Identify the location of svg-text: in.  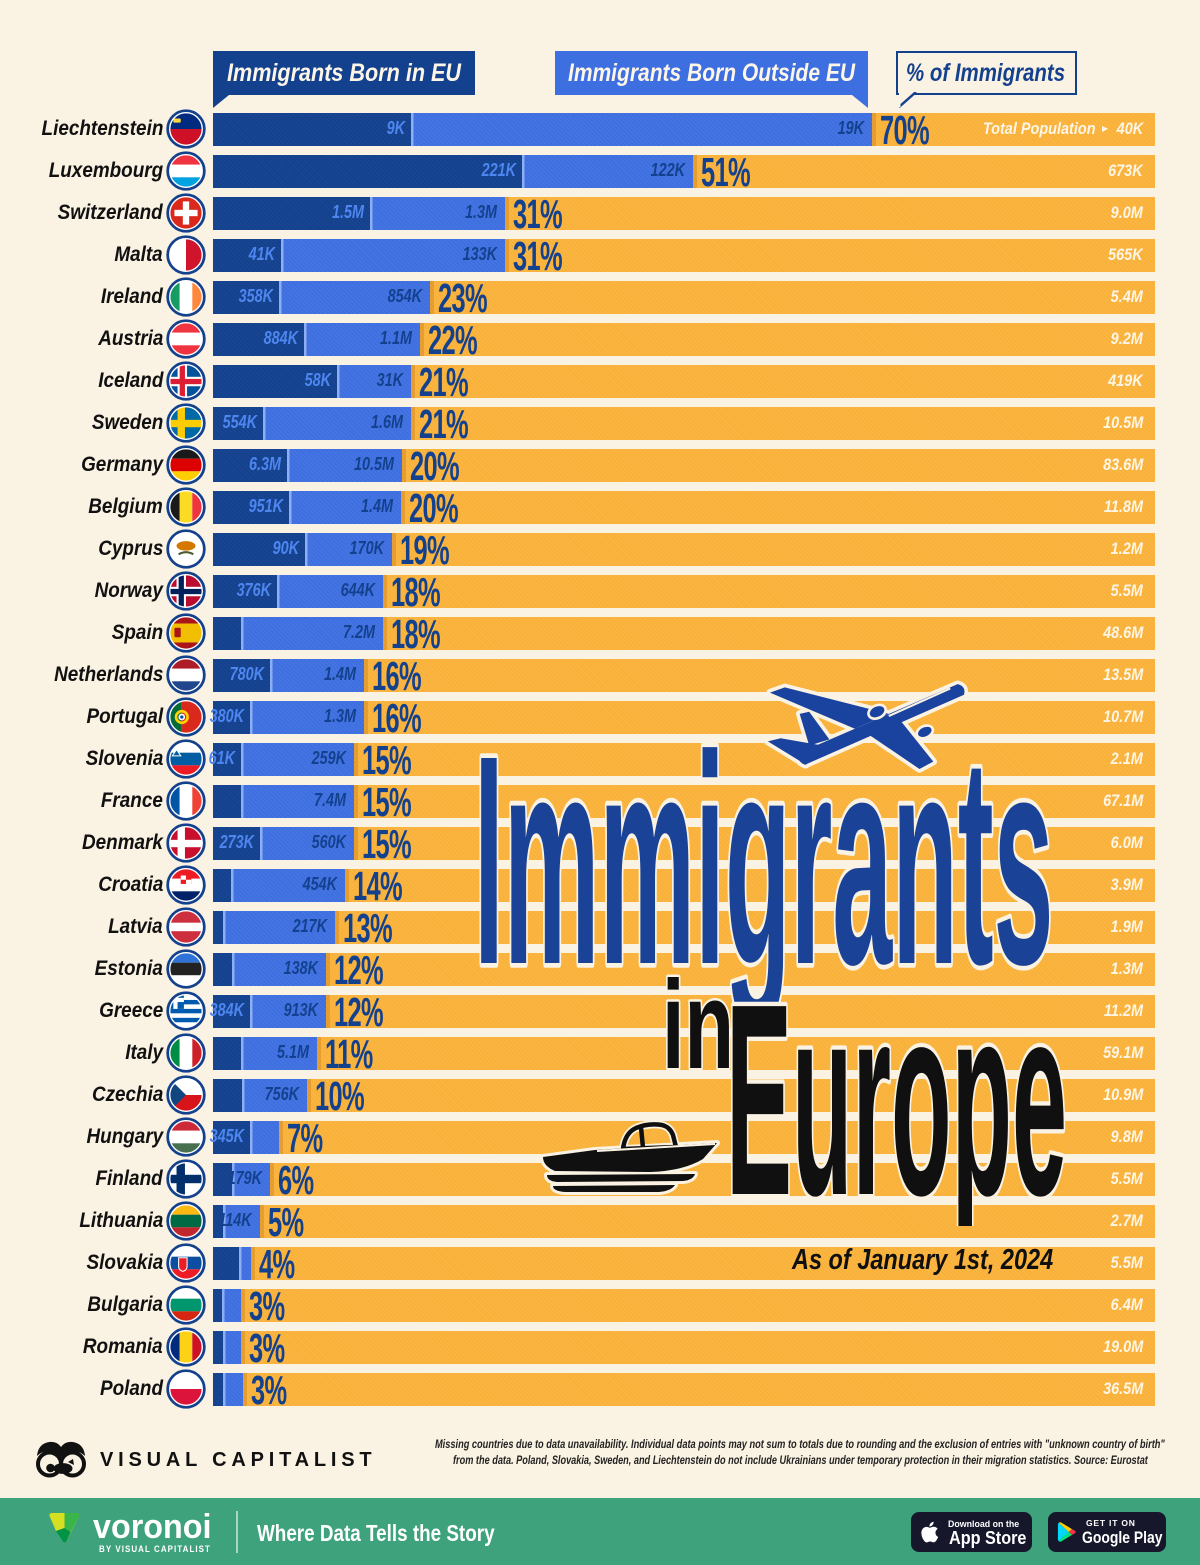
(698, 1025).